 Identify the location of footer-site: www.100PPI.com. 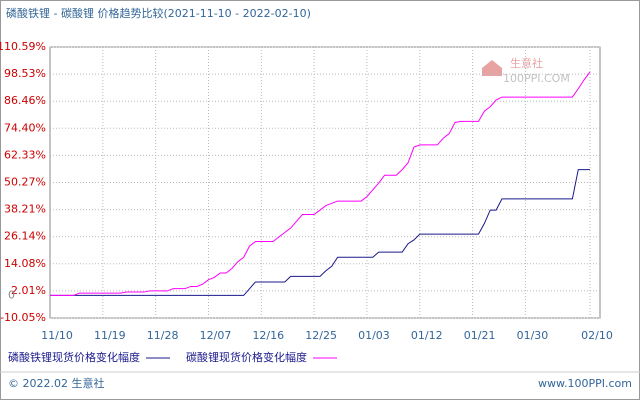
(585, 383).